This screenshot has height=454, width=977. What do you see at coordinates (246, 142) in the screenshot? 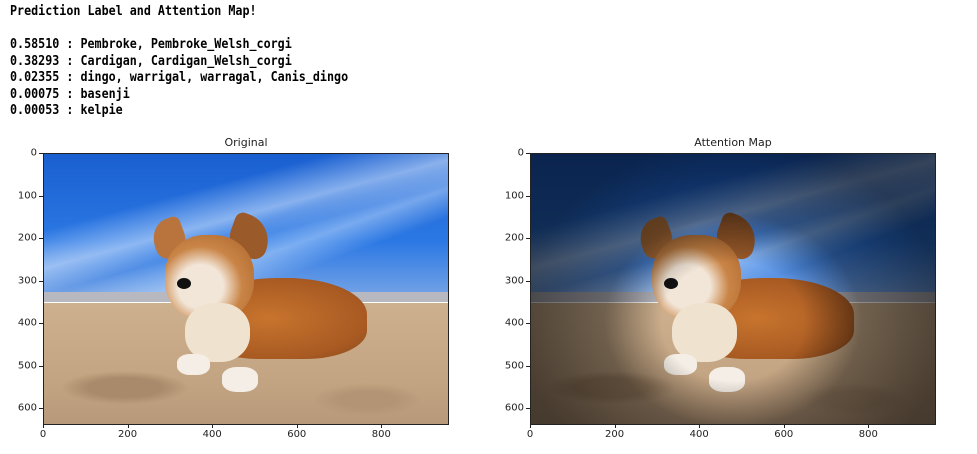
I see `plot-title: Original` at bounding box center [246, 142].